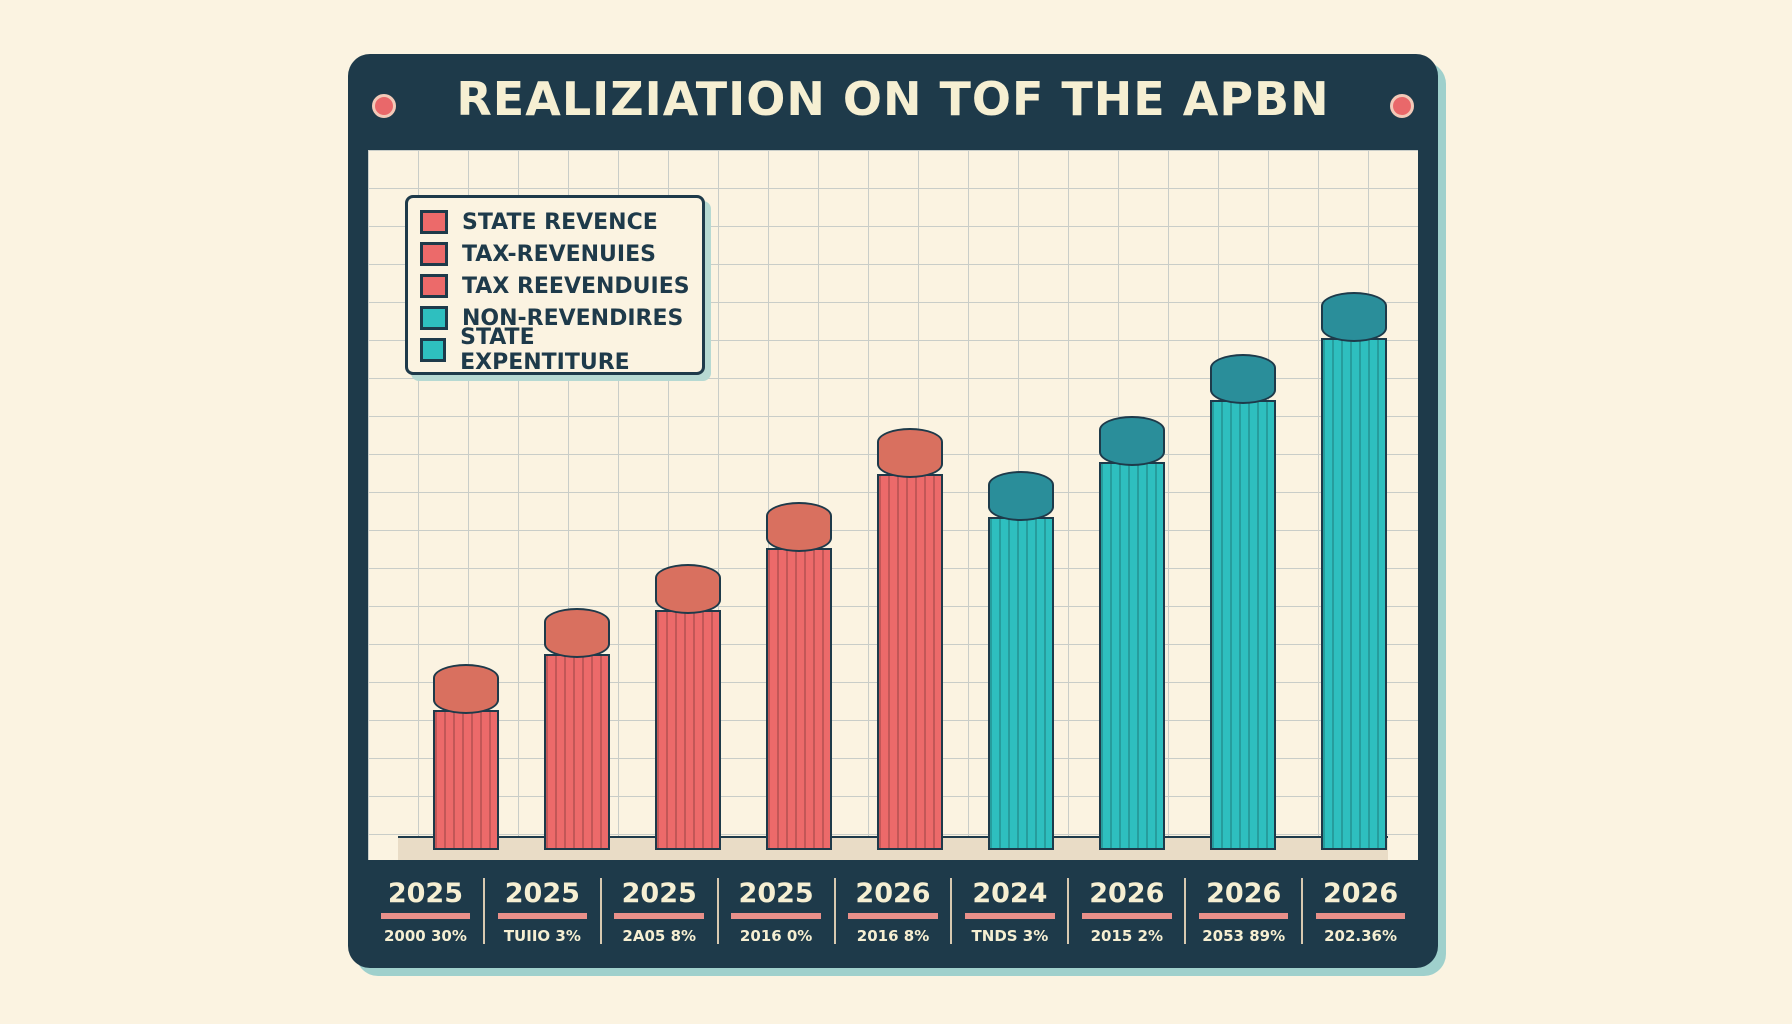 This screenshot has width=1792, height=1024. I want to click on legend-item: TAX REEVENDUIES, so click(555, 286).